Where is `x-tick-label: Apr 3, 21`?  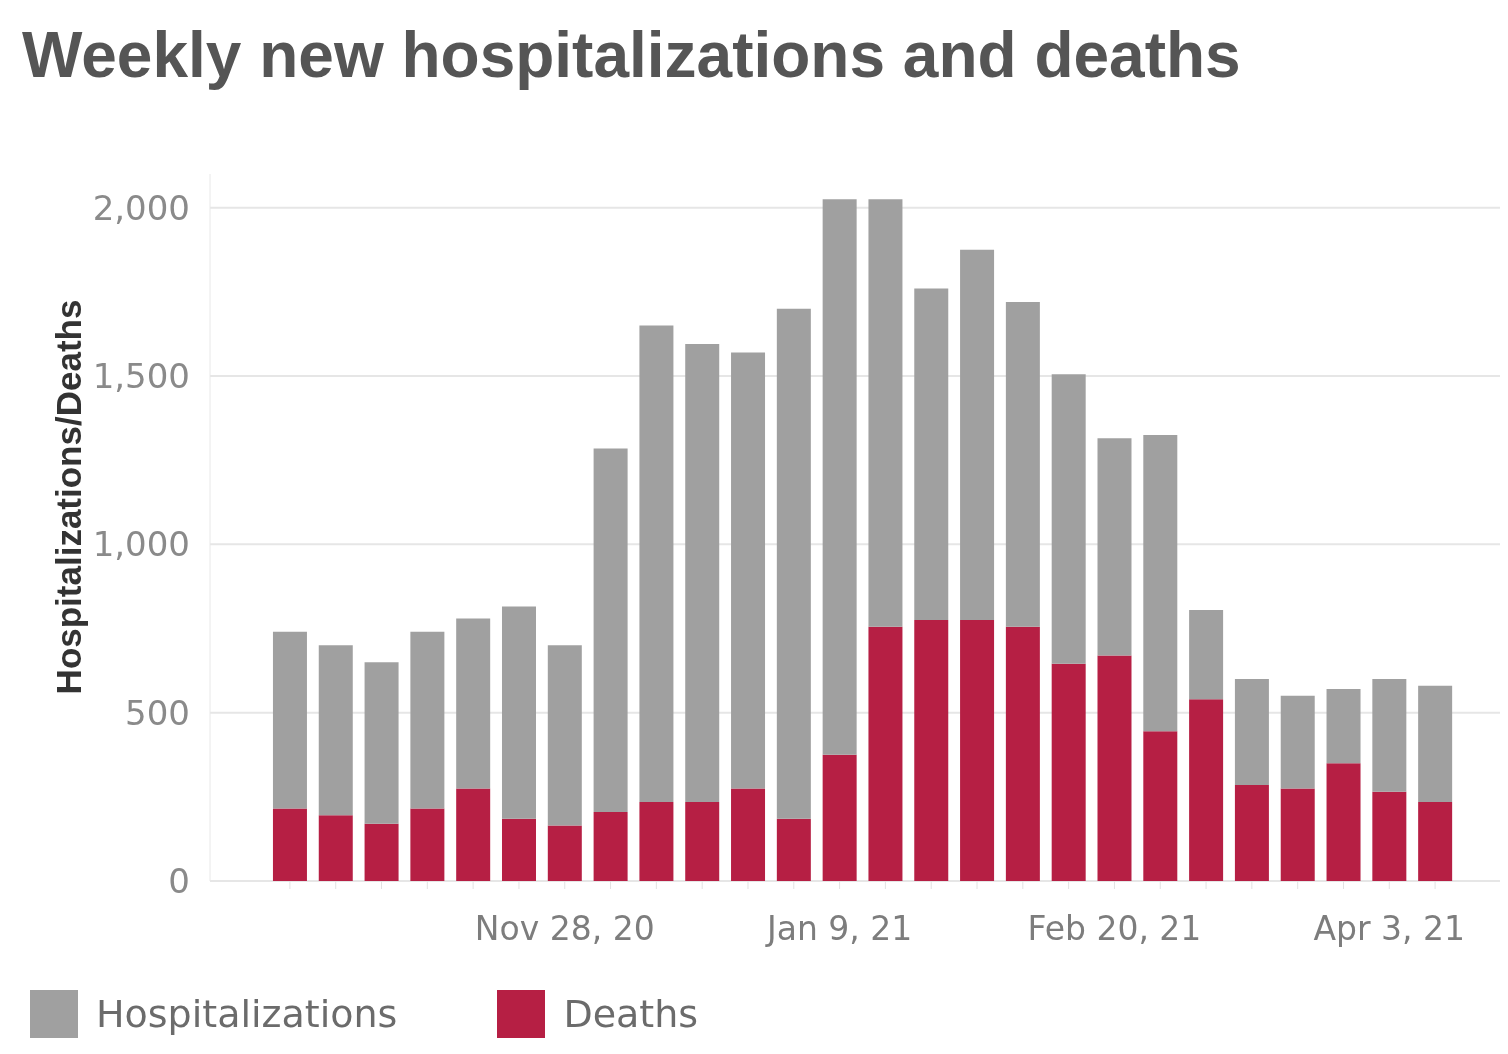
x-tick-label: Apr 3, 21 is located at coordinates (1389, 929).